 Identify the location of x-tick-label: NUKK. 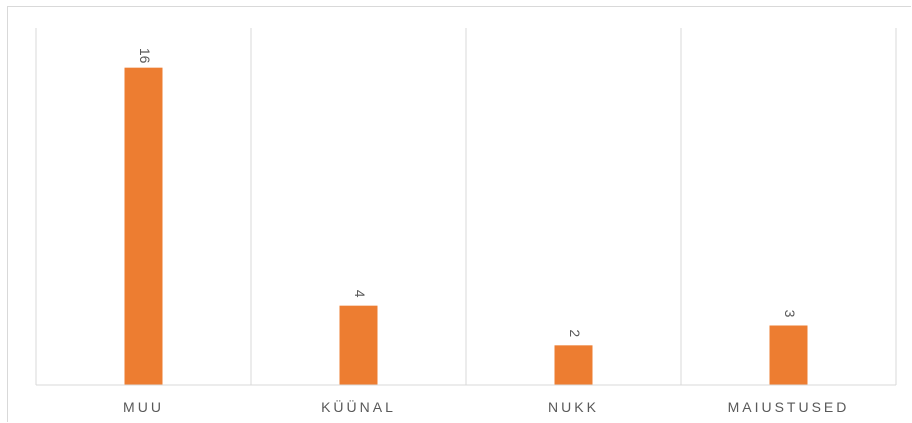
(573, 407).